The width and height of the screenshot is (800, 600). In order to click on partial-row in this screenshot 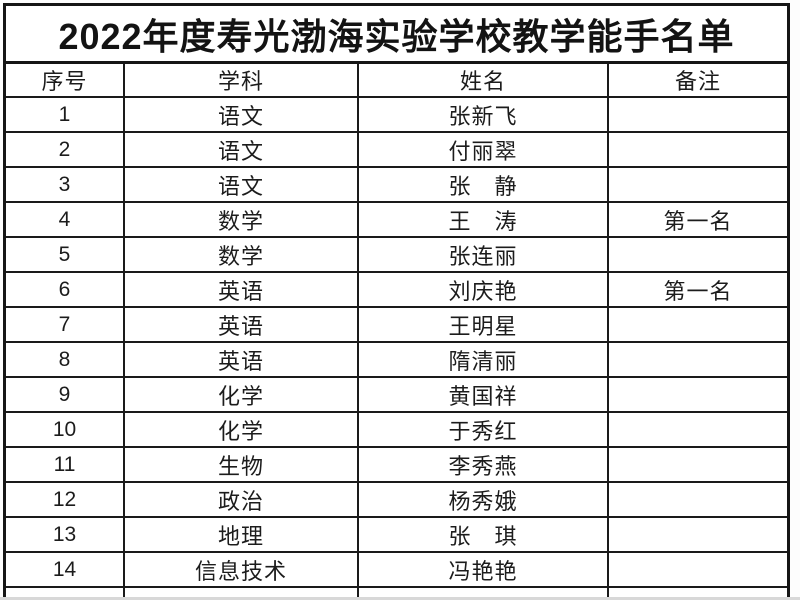, I will do `click(396, 593)`.